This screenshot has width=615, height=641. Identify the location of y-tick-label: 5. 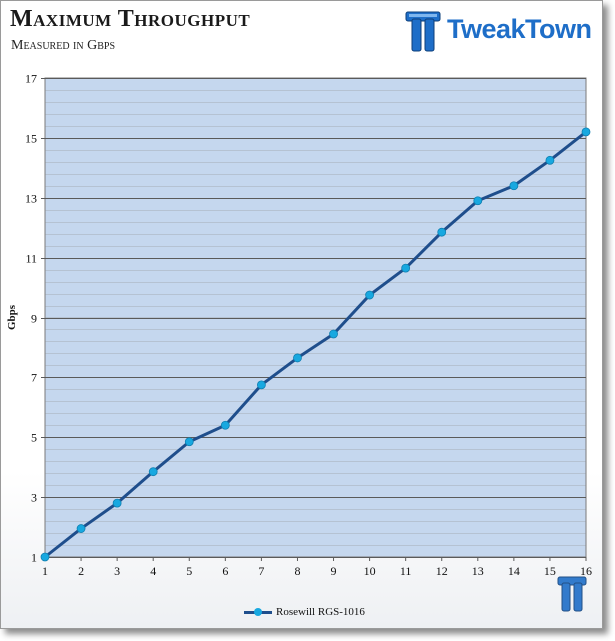
(34, 438).